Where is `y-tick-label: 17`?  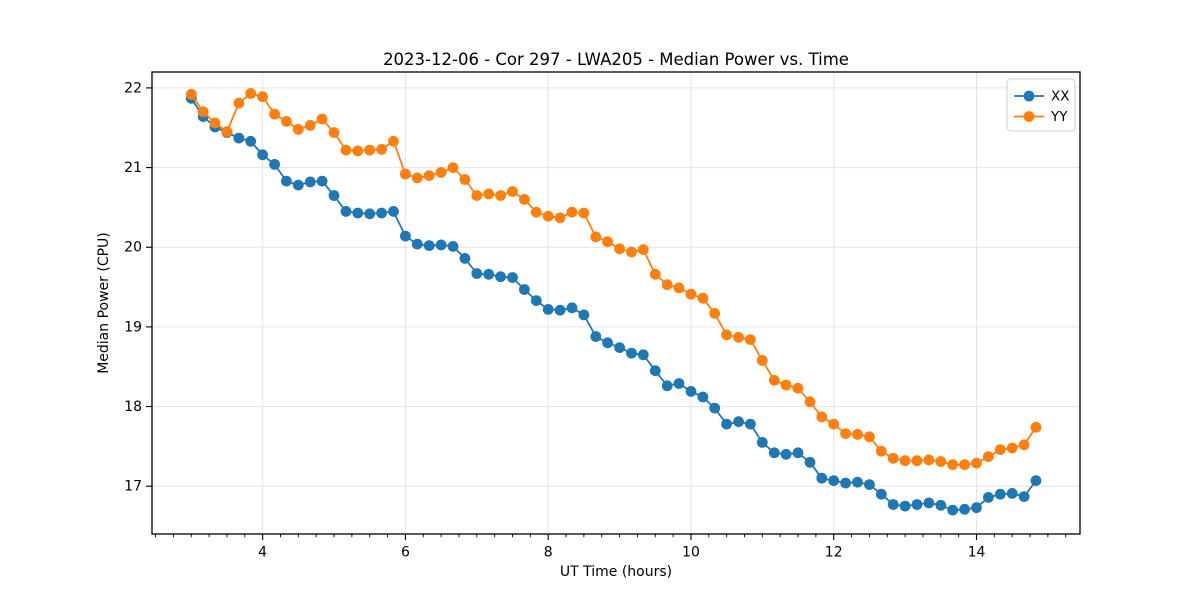 y-tick-label: 17 is located at coordinates (133, 487).